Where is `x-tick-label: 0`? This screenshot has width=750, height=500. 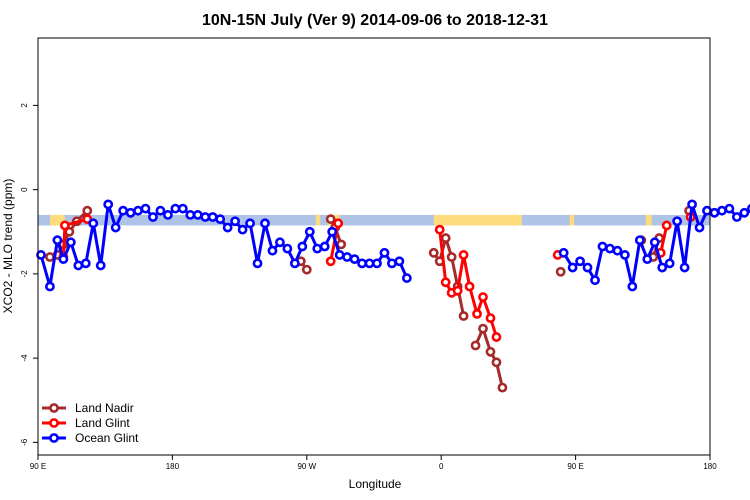
x-tick-label: 0 is located at coordinates (441, 466).